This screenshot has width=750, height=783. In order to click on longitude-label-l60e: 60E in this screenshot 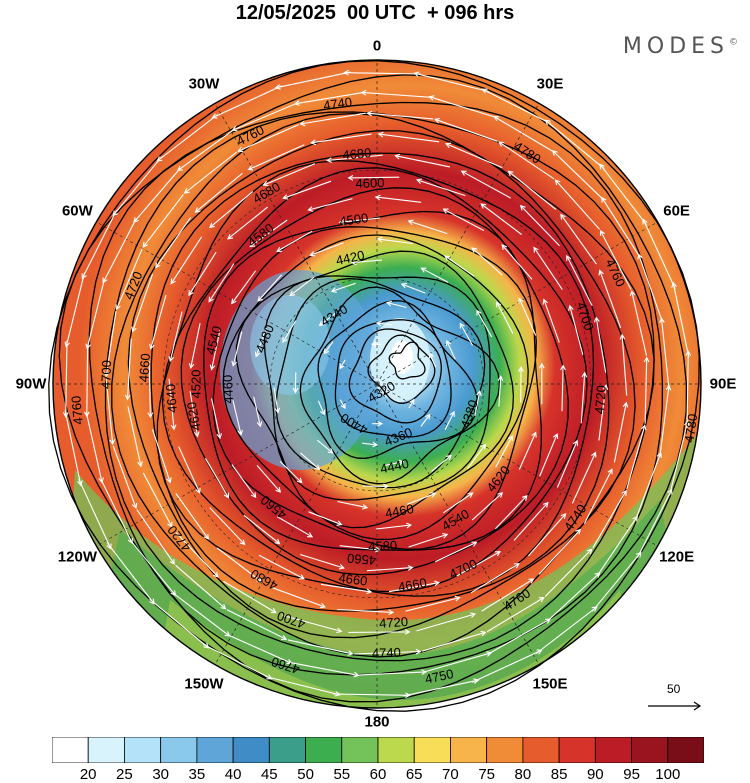, I will do `click(676, 211)`.